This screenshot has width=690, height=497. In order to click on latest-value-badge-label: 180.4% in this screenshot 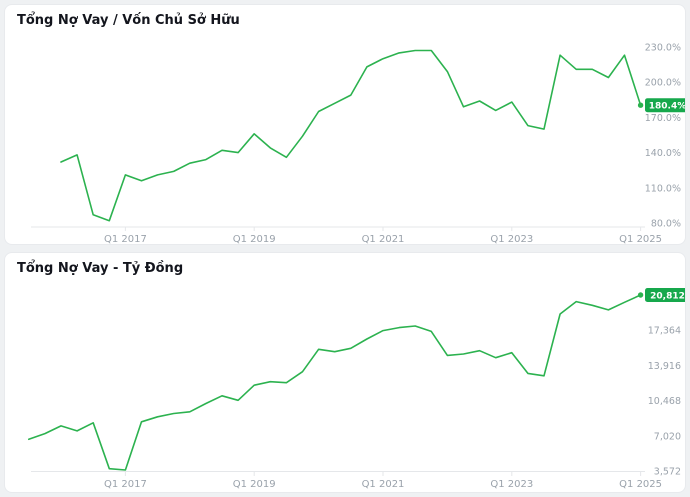, I will do `click(667, 107)`.